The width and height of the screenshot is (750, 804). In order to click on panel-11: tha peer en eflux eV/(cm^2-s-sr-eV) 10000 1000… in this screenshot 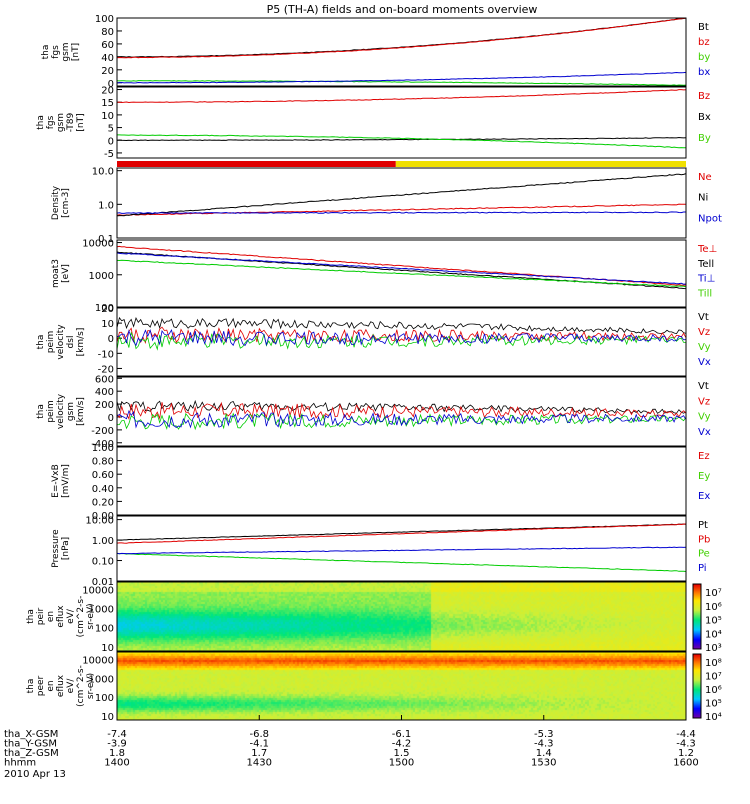, I will do `click(374, 687)`.